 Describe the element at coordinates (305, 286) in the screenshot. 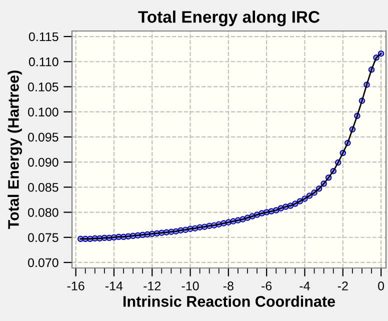

I see `x-tick-label: -4` at that location.